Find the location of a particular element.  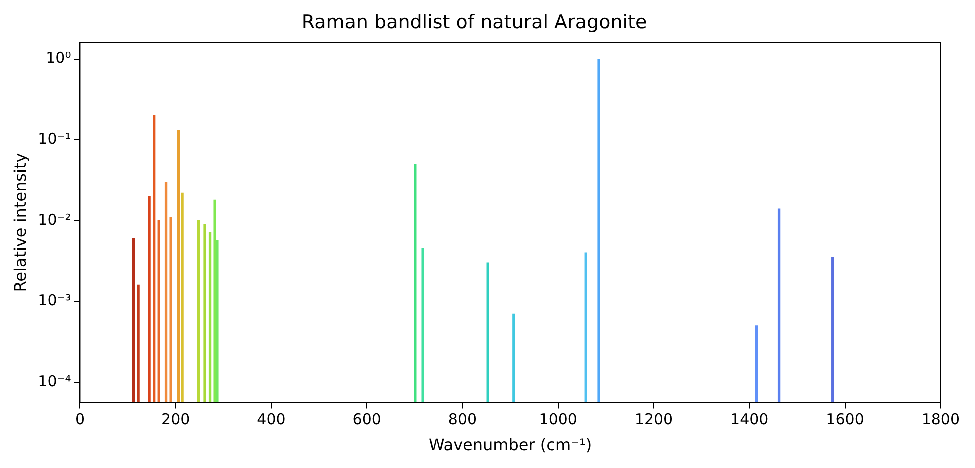

x-tick-label: 1000 is located at coordinates (558, 419).